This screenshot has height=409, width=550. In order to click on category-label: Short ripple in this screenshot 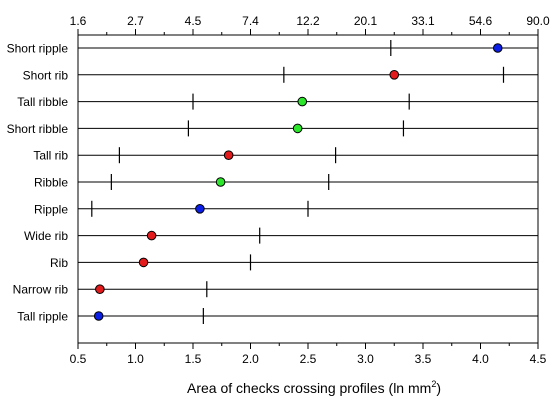, I will do `click(38, 49)`.